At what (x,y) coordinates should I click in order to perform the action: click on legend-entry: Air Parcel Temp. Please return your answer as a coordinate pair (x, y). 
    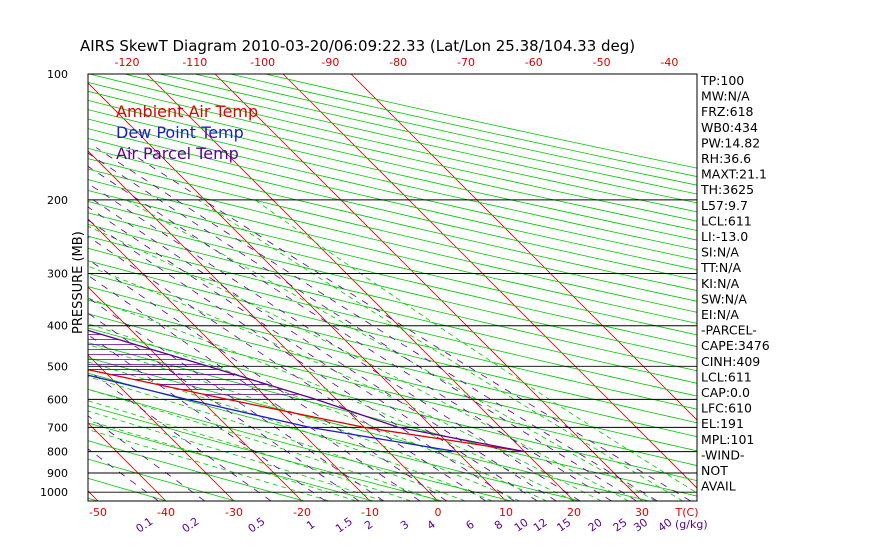
    Looking at the image, I should click on (177, 153).